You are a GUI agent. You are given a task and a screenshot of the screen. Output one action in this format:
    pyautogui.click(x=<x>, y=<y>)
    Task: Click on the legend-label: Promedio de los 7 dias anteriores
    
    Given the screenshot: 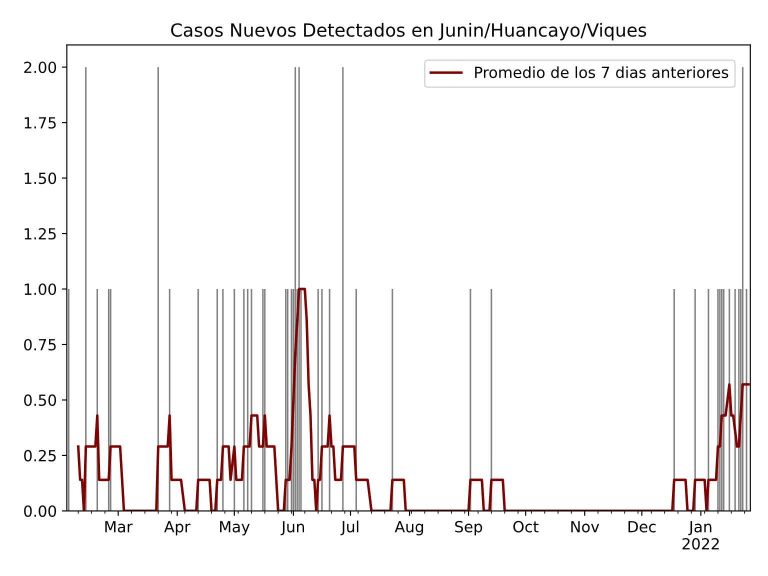 What is the action you would take?
    pyautogui.click(x=601, y=72)
    